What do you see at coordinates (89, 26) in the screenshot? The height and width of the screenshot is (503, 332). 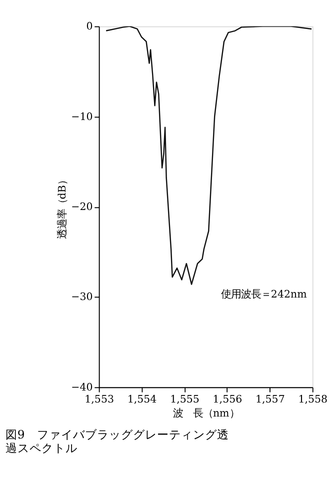 I see `y-tick-label: 0` at bounding box center [89, 26].